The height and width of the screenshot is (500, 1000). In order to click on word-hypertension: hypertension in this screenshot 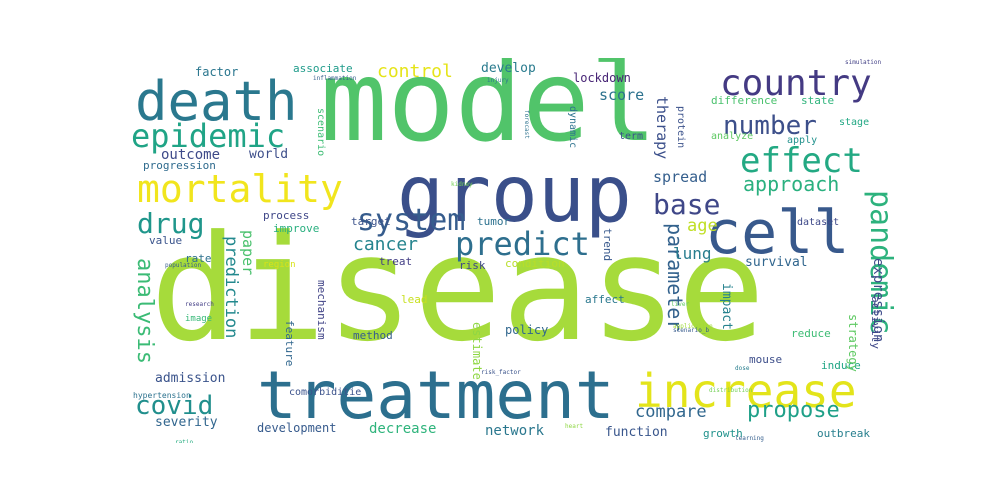, I will do `click(162, 395)`.